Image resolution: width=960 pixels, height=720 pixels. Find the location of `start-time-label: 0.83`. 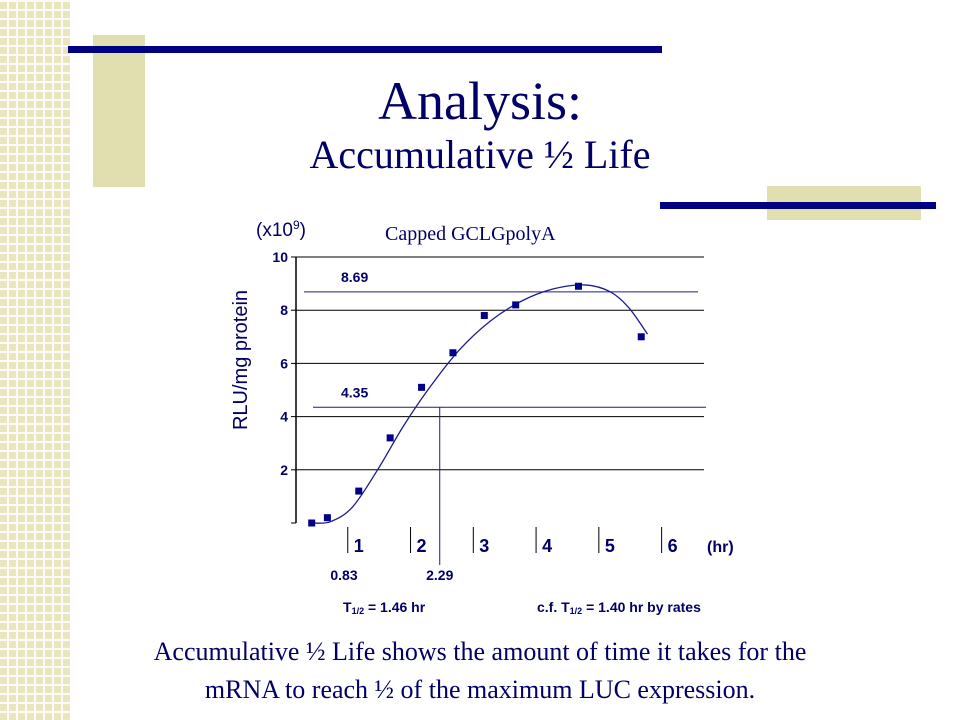

start-time-label: 0.83 is located at coordinates (343, 575).